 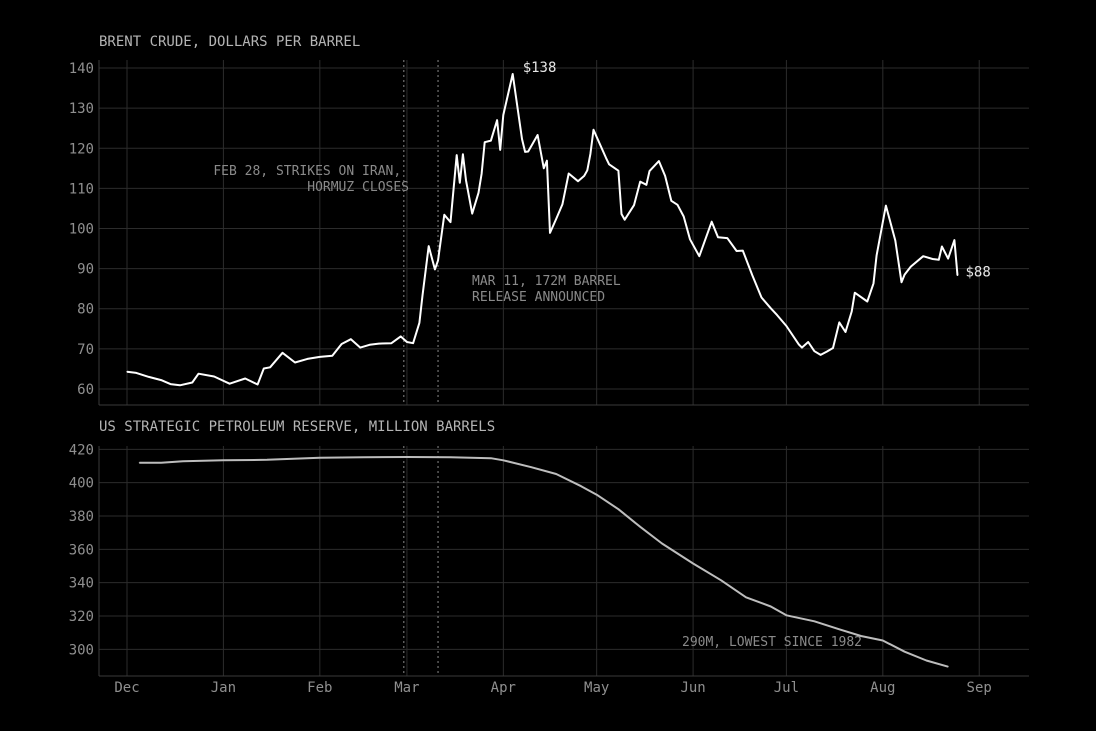 I want to click on release-annotation-line-1: MAR 11, 172M BARREL, so click(x=546, y=281).